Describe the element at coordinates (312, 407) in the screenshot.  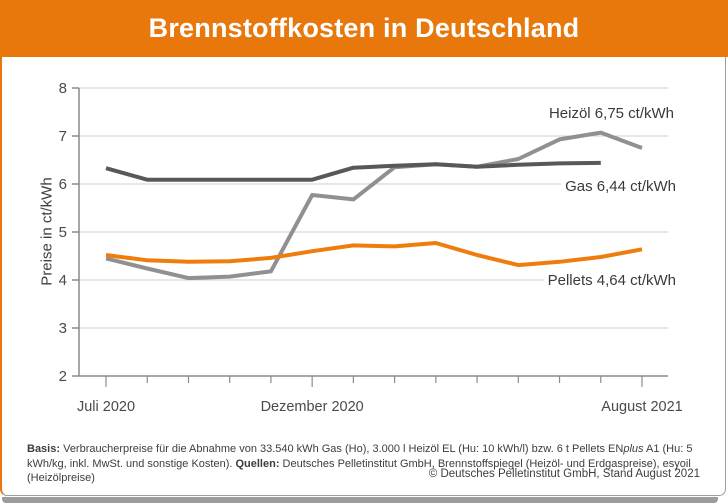
I see `x-tick-label: Dezember 2020` at that location.